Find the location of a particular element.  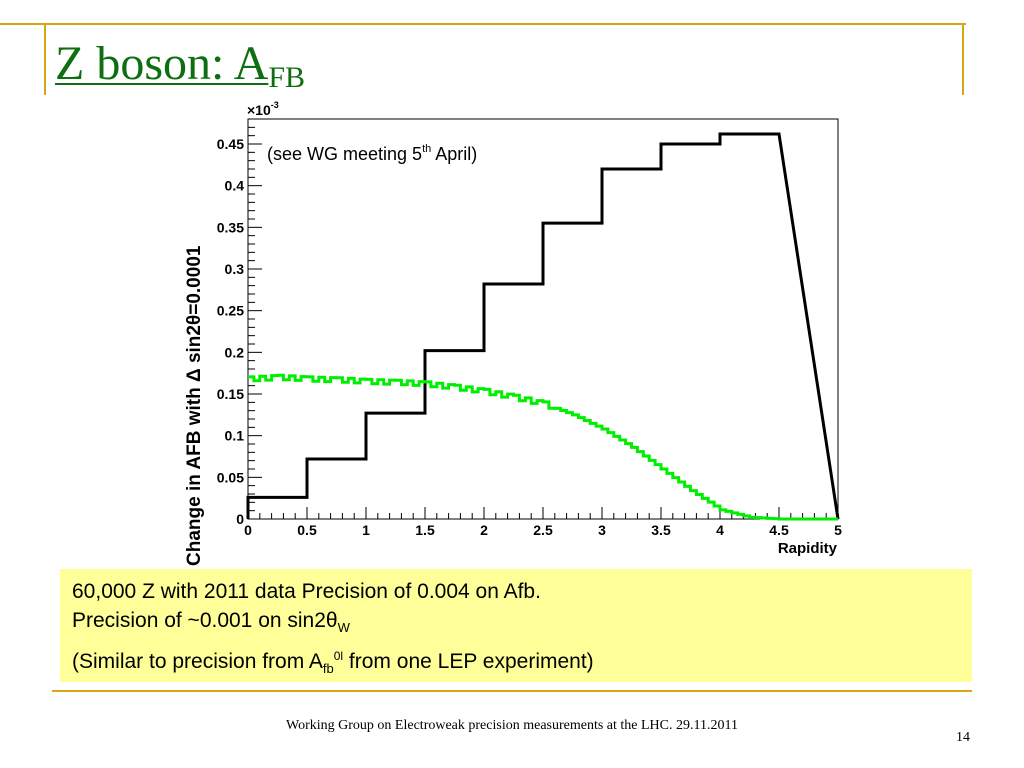

summary-line-2: Precision of ~0.001 on sin2θW is located at coordinates (516, 624).